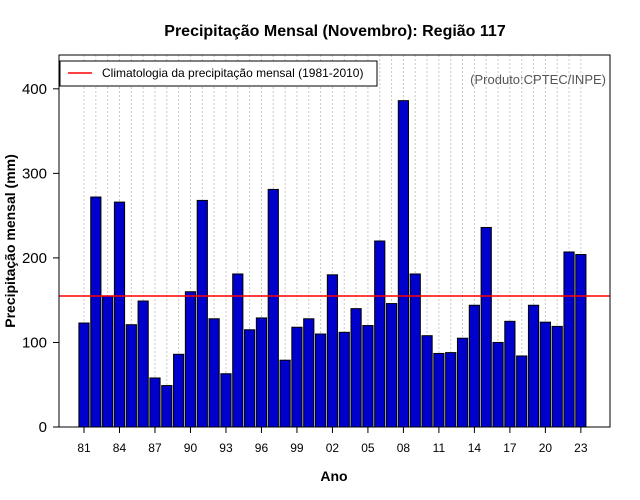 This screenshot has height=500, width=640. What do you see at coordinates (226, 448) in the screenshot?
I see `x-tick-label: 93` at bounding box center [226, 448].